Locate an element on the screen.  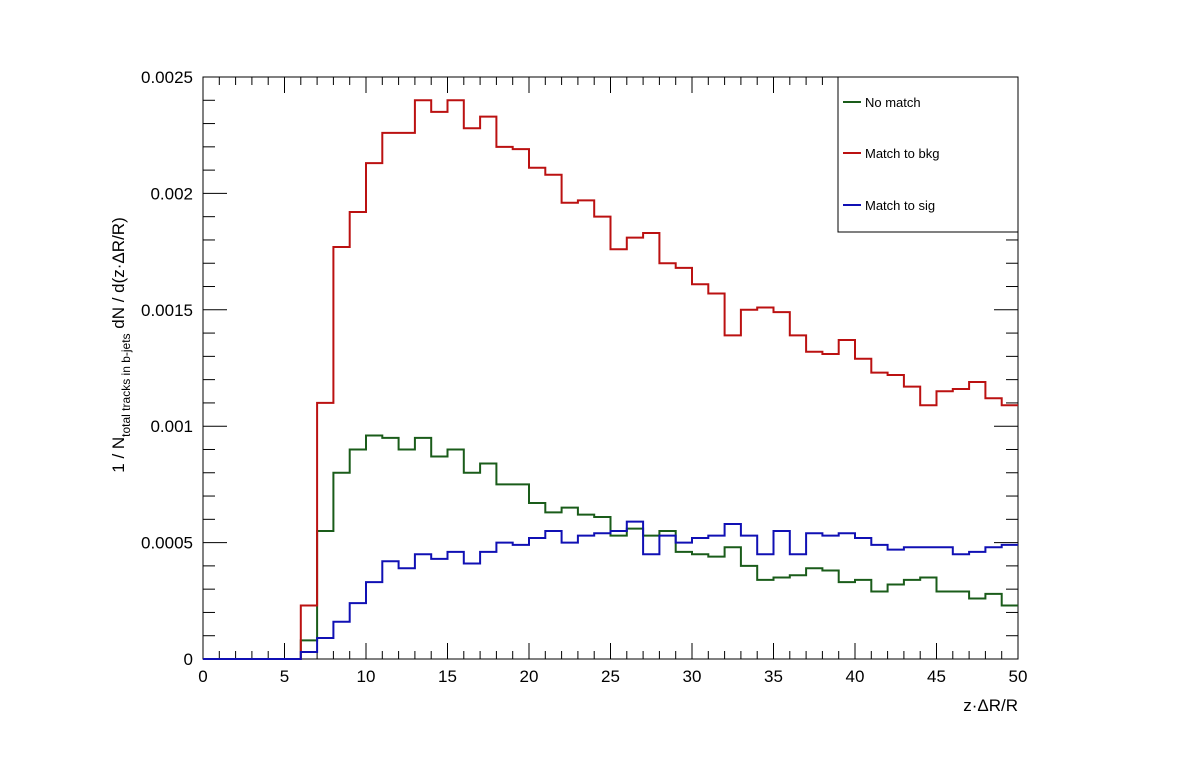
x-tick-label: 50 is located at coordinates (1018, 676).